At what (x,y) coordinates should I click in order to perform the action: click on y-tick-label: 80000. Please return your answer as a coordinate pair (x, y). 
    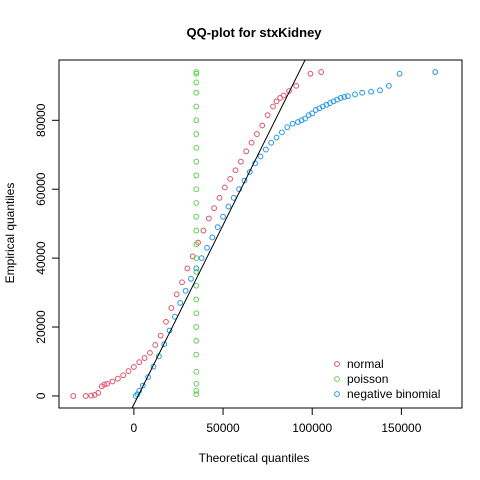
    Looking at the image, I should click on (41, 120).